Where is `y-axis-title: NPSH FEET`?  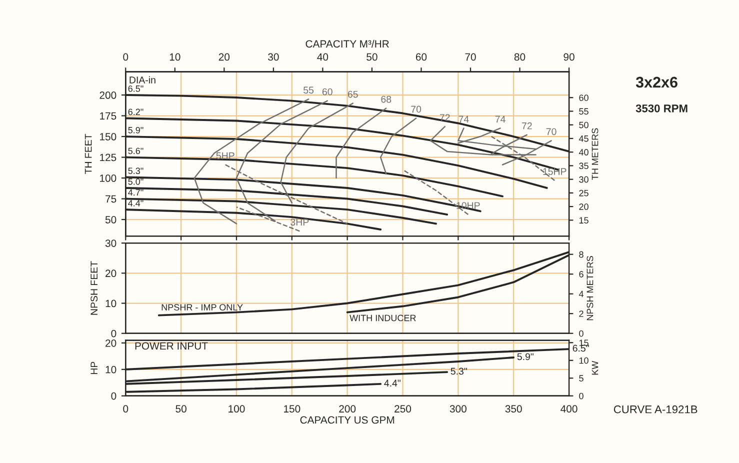 y-axis-title: NPSH FEET is located at coordinates (94, 288).